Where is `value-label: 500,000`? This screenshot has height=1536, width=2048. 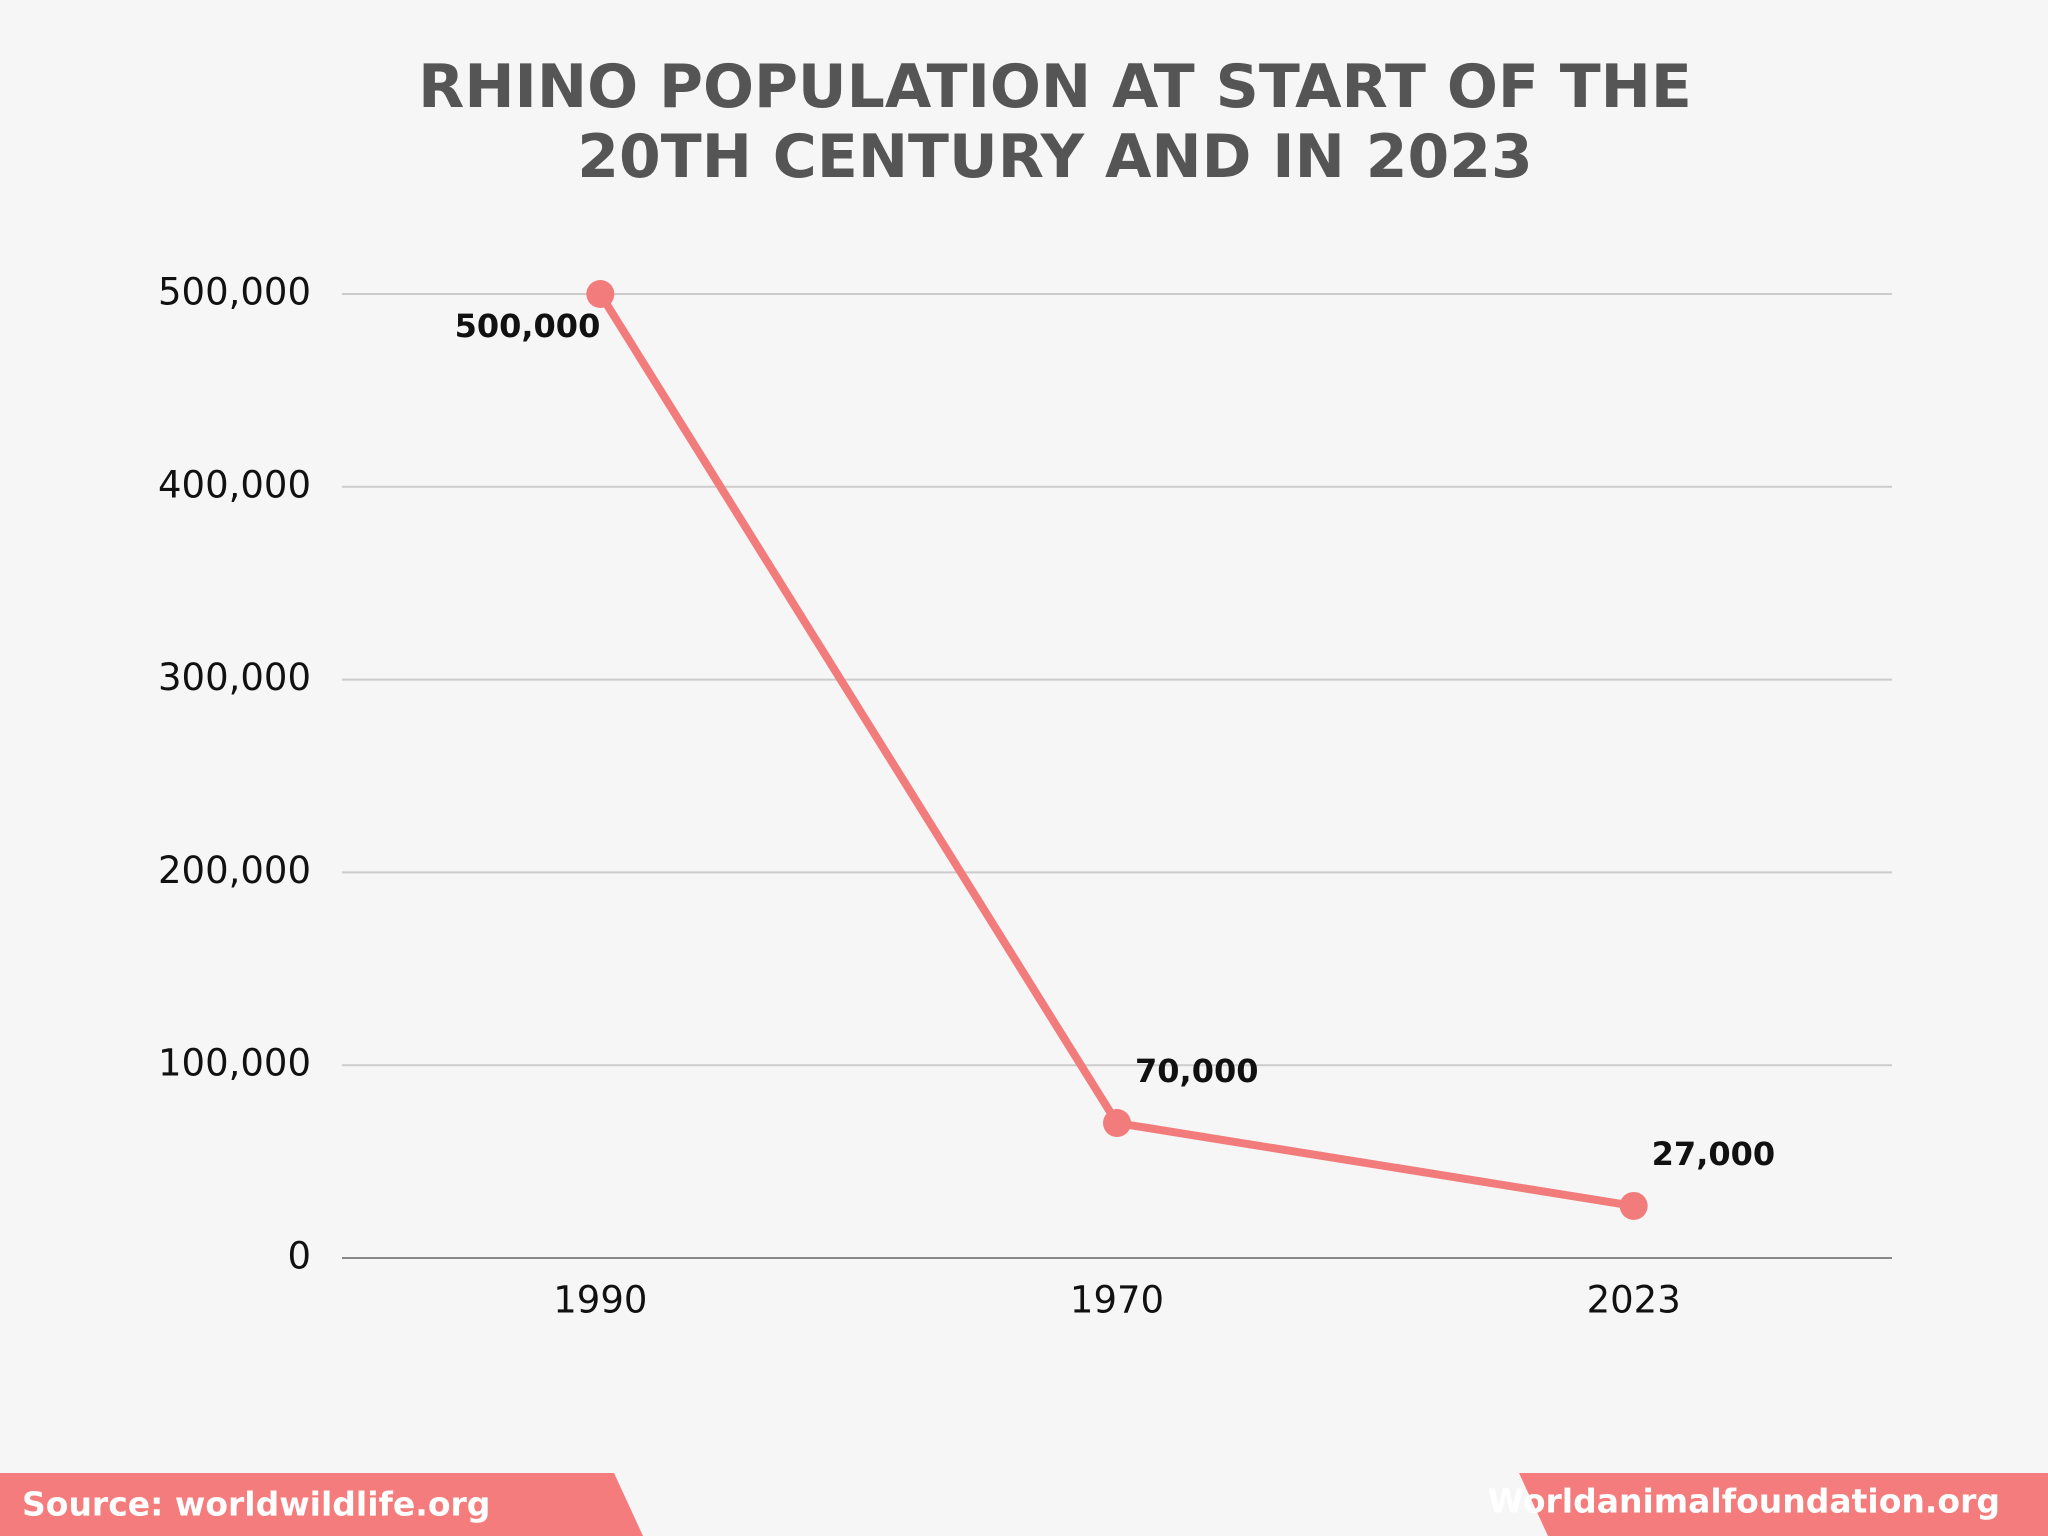 value-label: 500,000 is located at coordinates (528, 326).